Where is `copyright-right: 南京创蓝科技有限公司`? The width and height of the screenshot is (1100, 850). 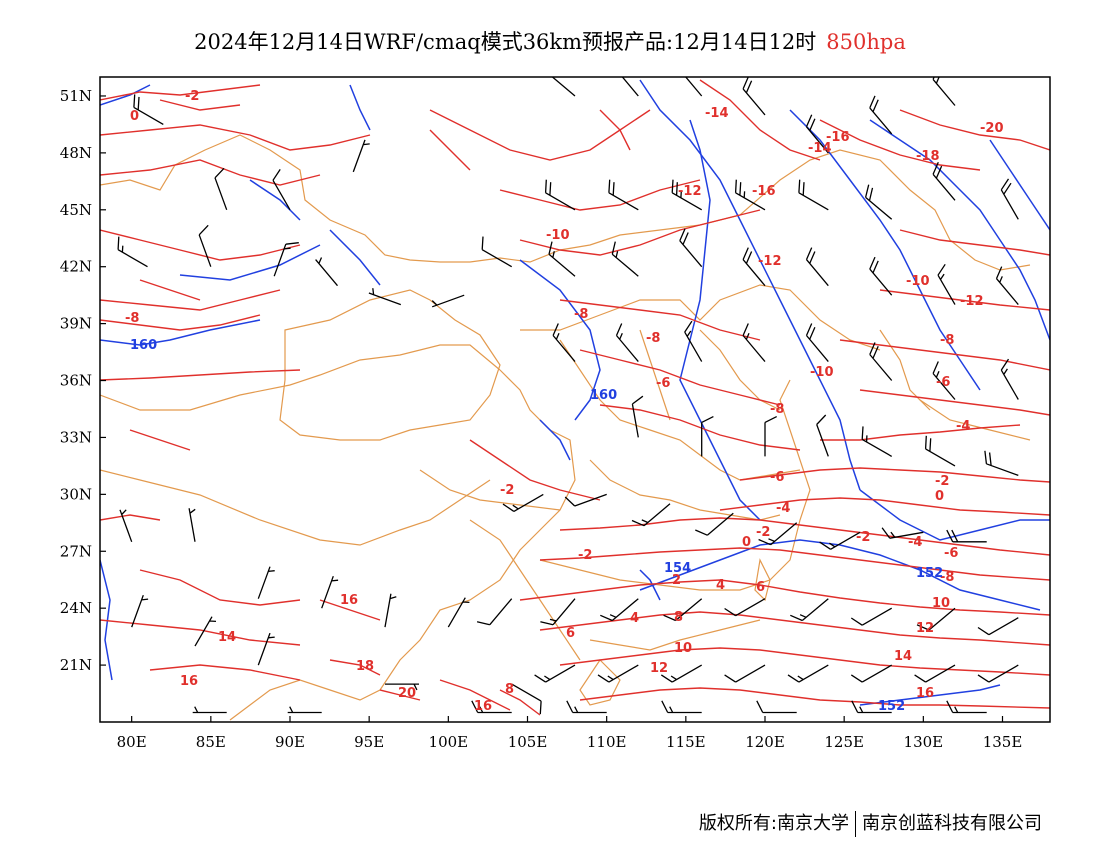 copyright-right: 南京创蓝科技有限公司 is located at coordinates (952, 823).